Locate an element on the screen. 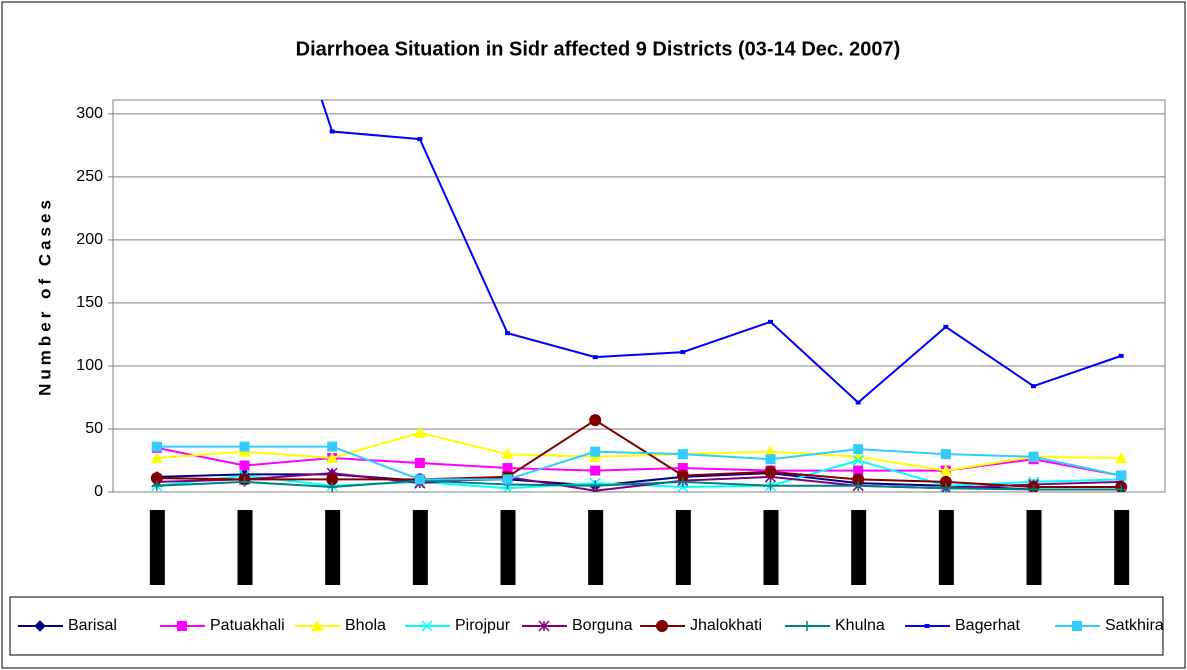  y-tick-label: 300 is located at coordinates (89, 113).